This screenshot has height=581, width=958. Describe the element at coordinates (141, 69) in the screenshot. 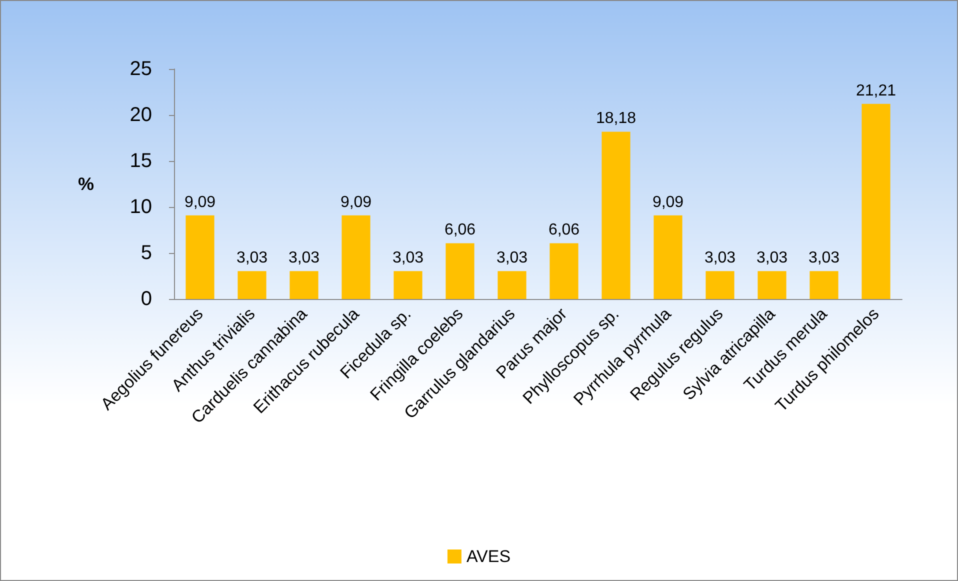

I see `y-tick-label: 25` at that location.